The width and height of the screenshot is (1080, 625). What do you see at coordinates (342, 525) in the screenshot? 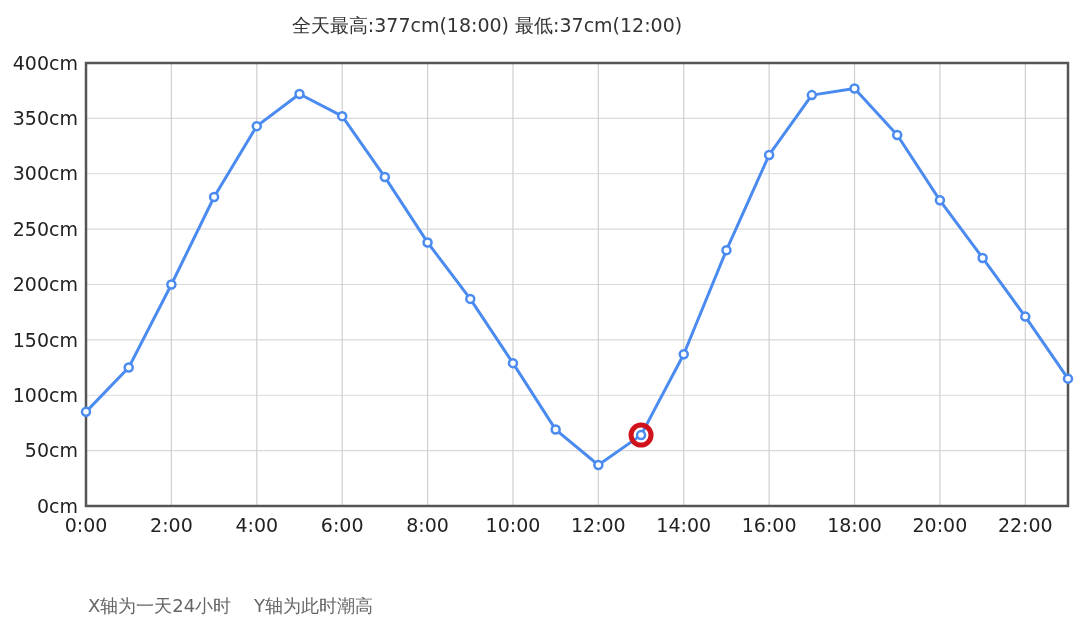
I see `x-tick-label: 6:00` at bounding box center [342, 525].